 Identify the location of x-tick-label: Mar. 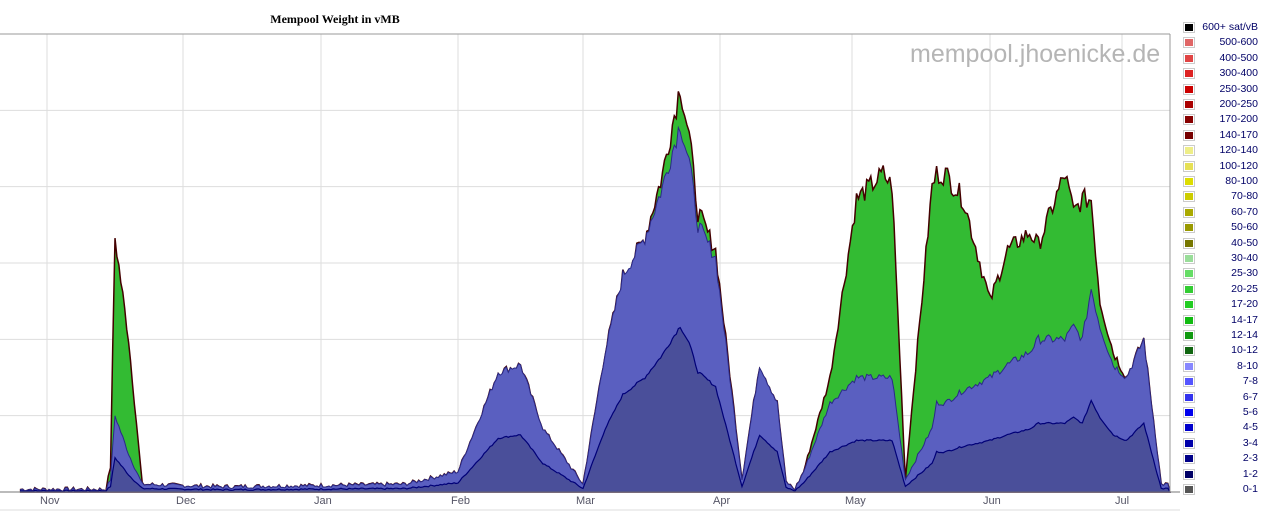
(585, 501).